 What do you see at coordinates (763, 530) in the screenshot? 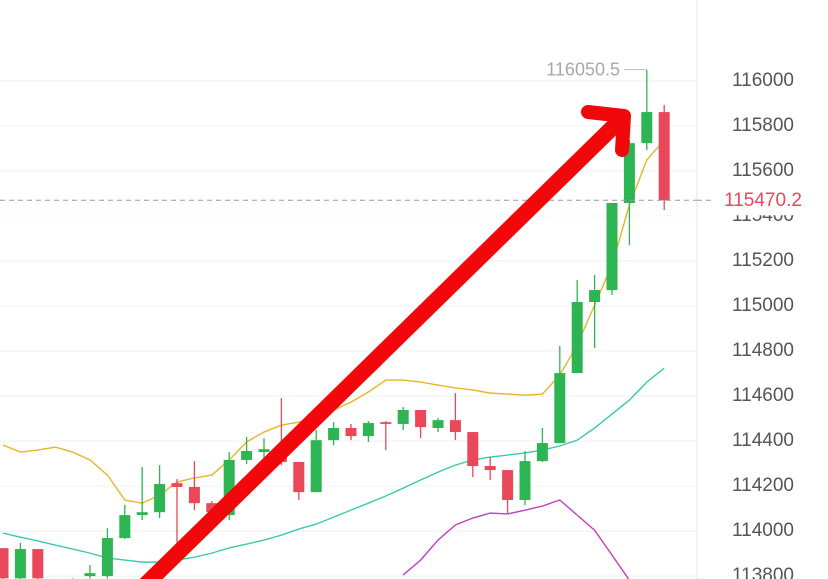
I see `y-tick-label: 114000` at bounding box center [763, 530].